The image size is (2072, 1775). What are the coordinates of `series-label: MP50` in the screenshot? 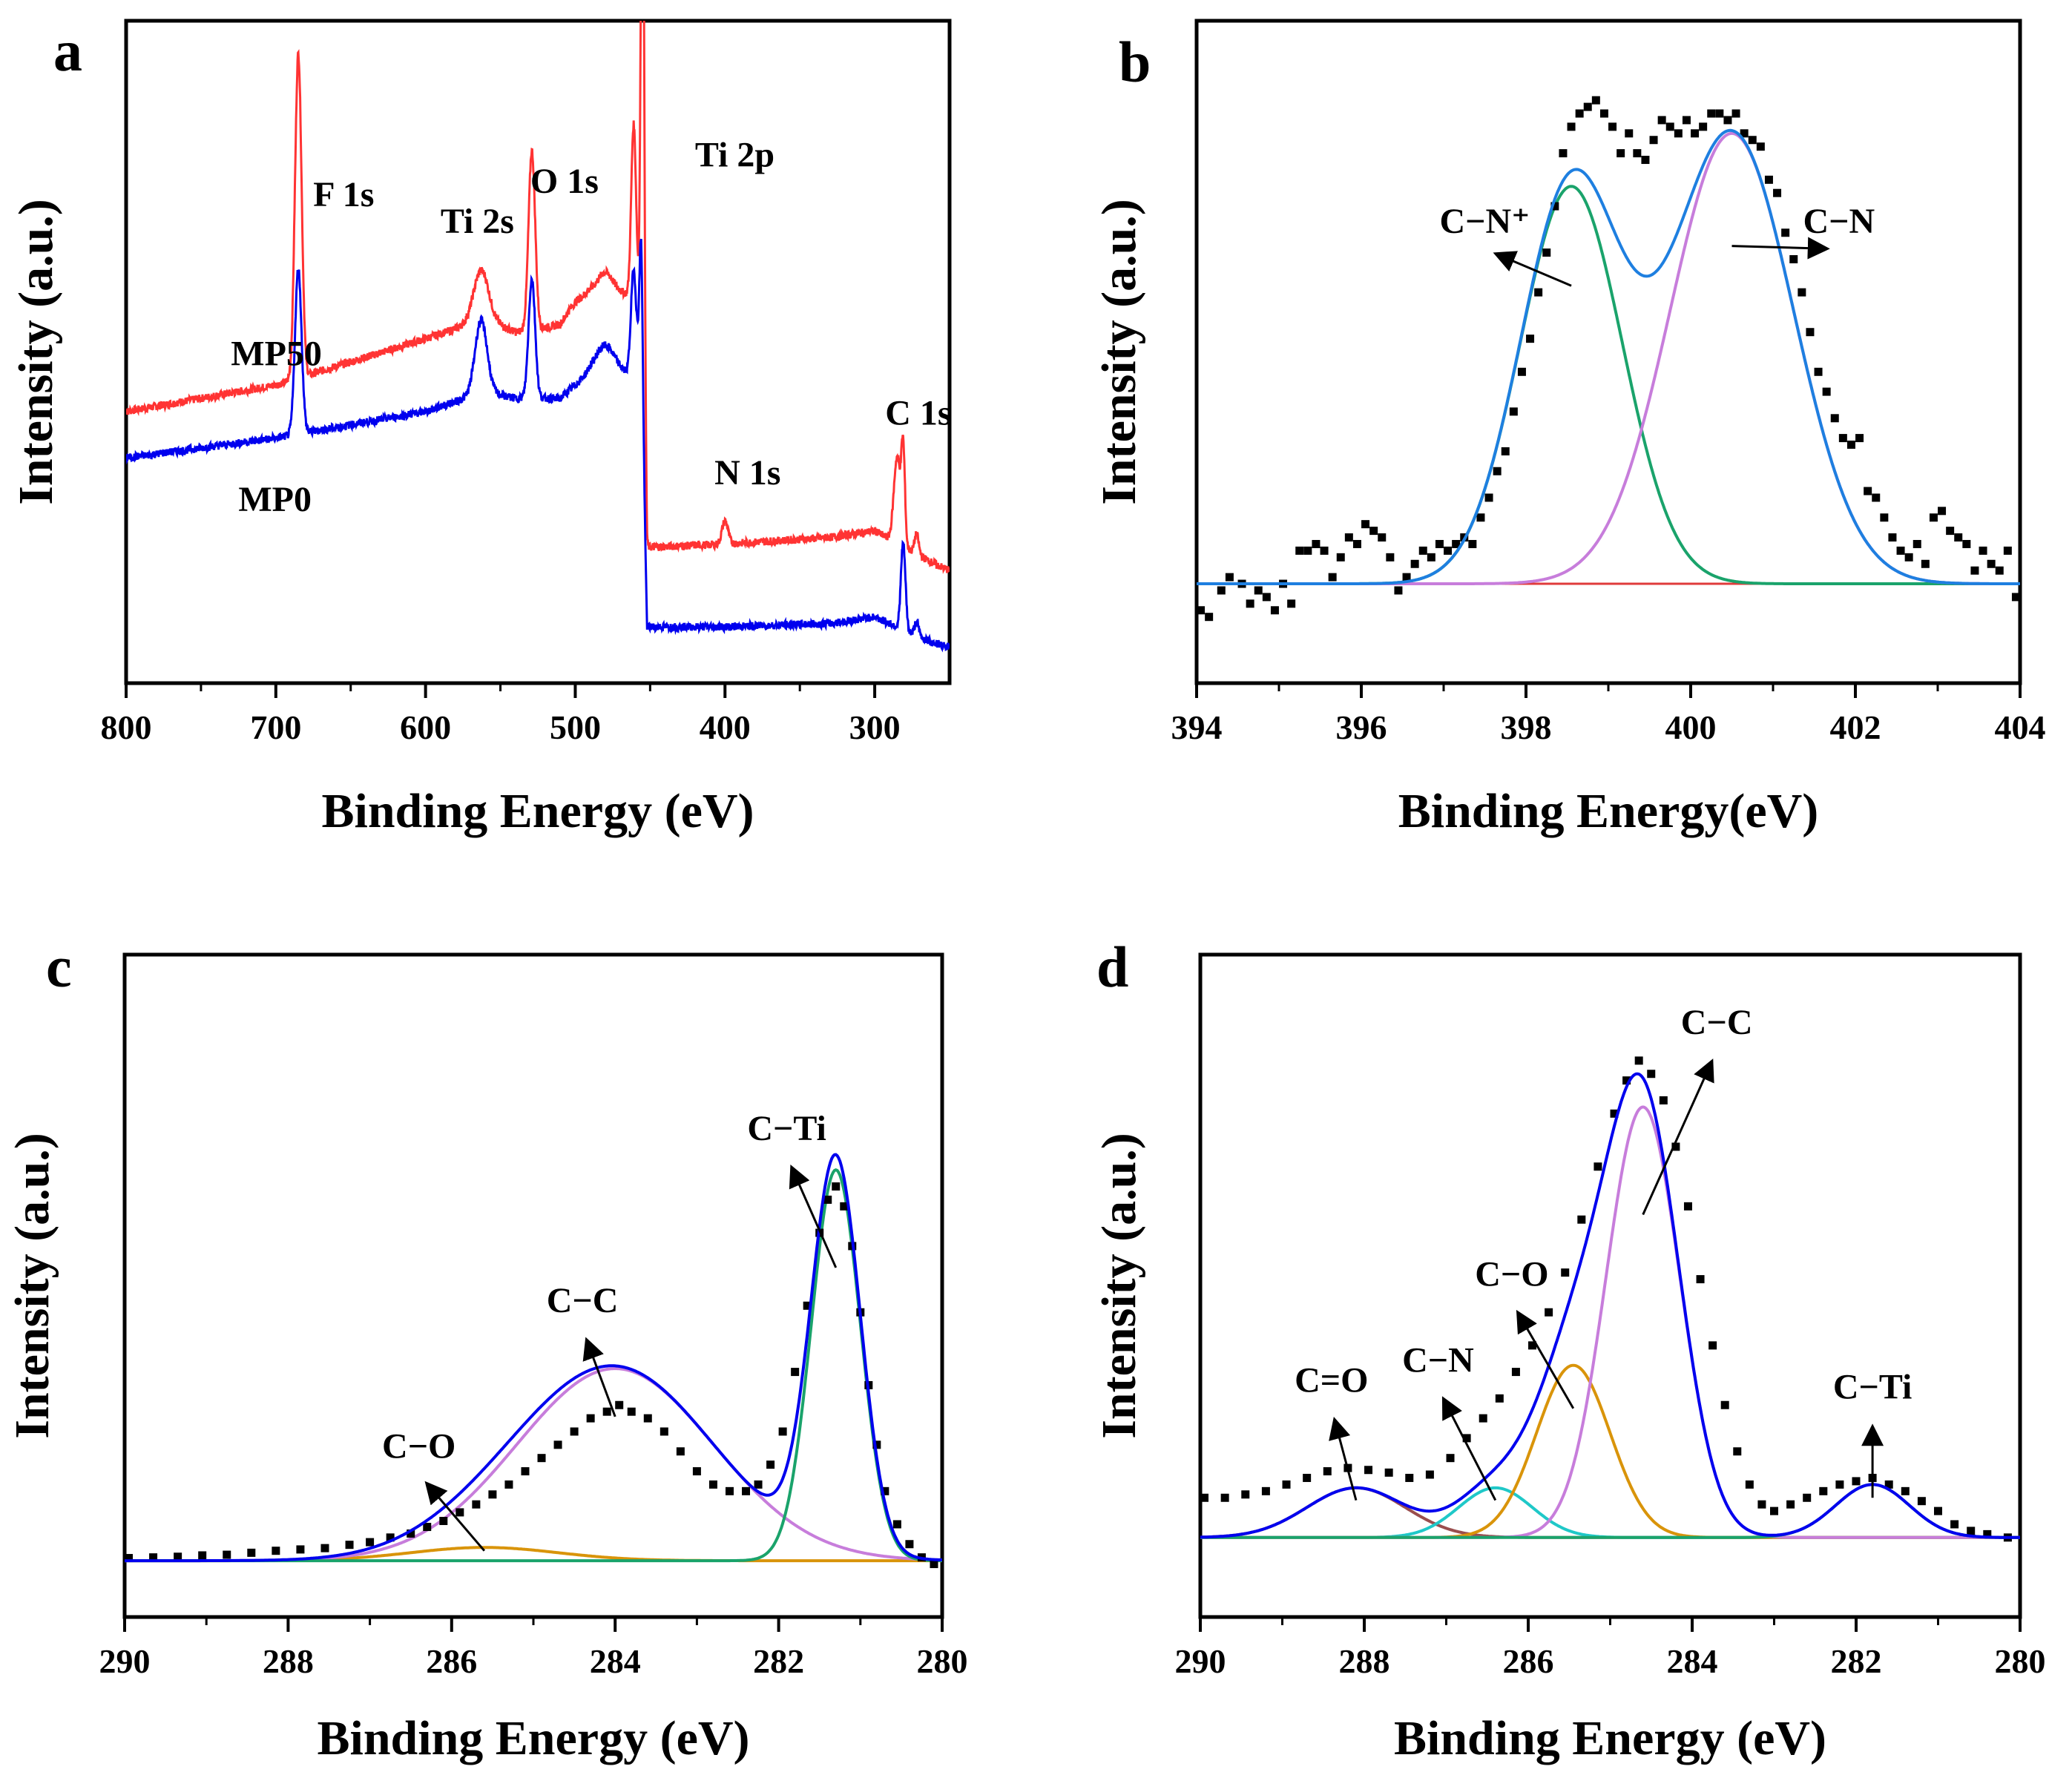 It's located at (276, 353).